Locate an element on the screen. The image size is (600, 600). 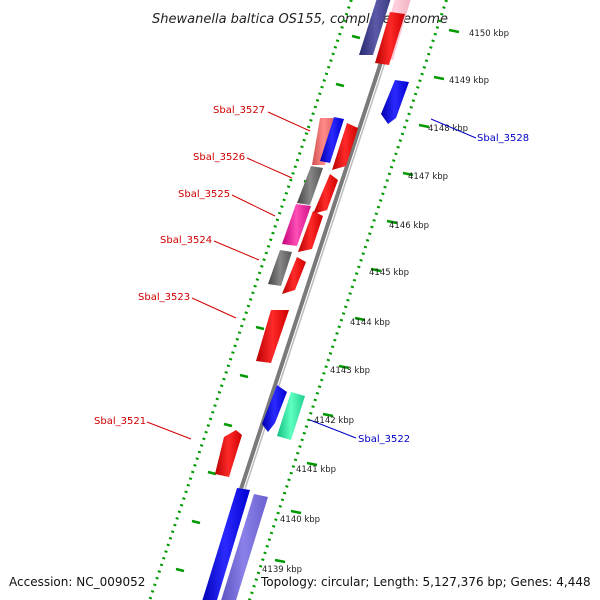
kbp-label: 4140 kbp is located at coordinates (300, 520).